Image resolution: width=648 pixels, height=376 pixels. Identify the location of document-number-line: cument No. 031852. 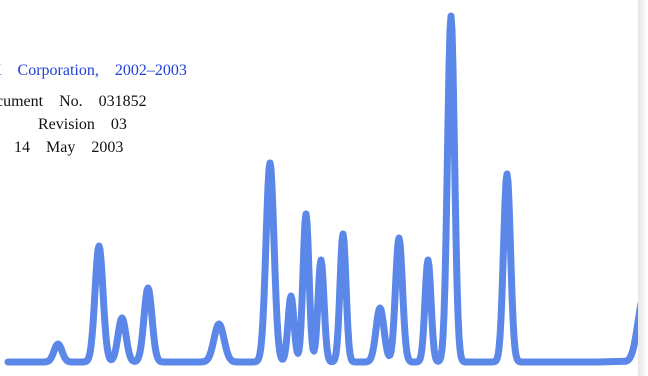
(73, 101).